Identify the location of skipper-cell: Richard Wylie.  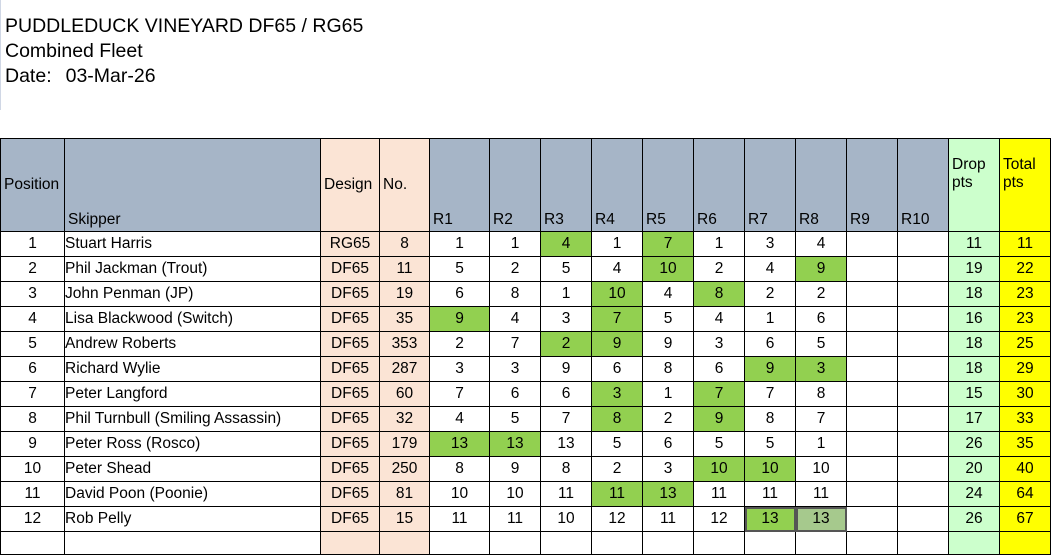
(192, 369).